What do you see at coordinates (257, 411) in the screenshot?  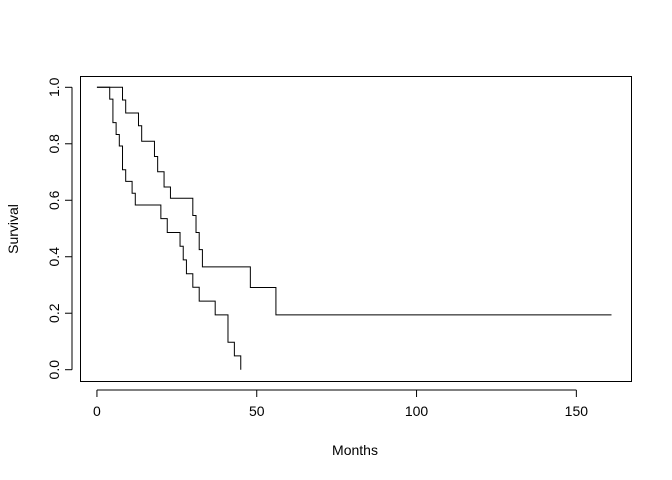 I see `x-tick-label: 50` at bounding box center [257, 411].